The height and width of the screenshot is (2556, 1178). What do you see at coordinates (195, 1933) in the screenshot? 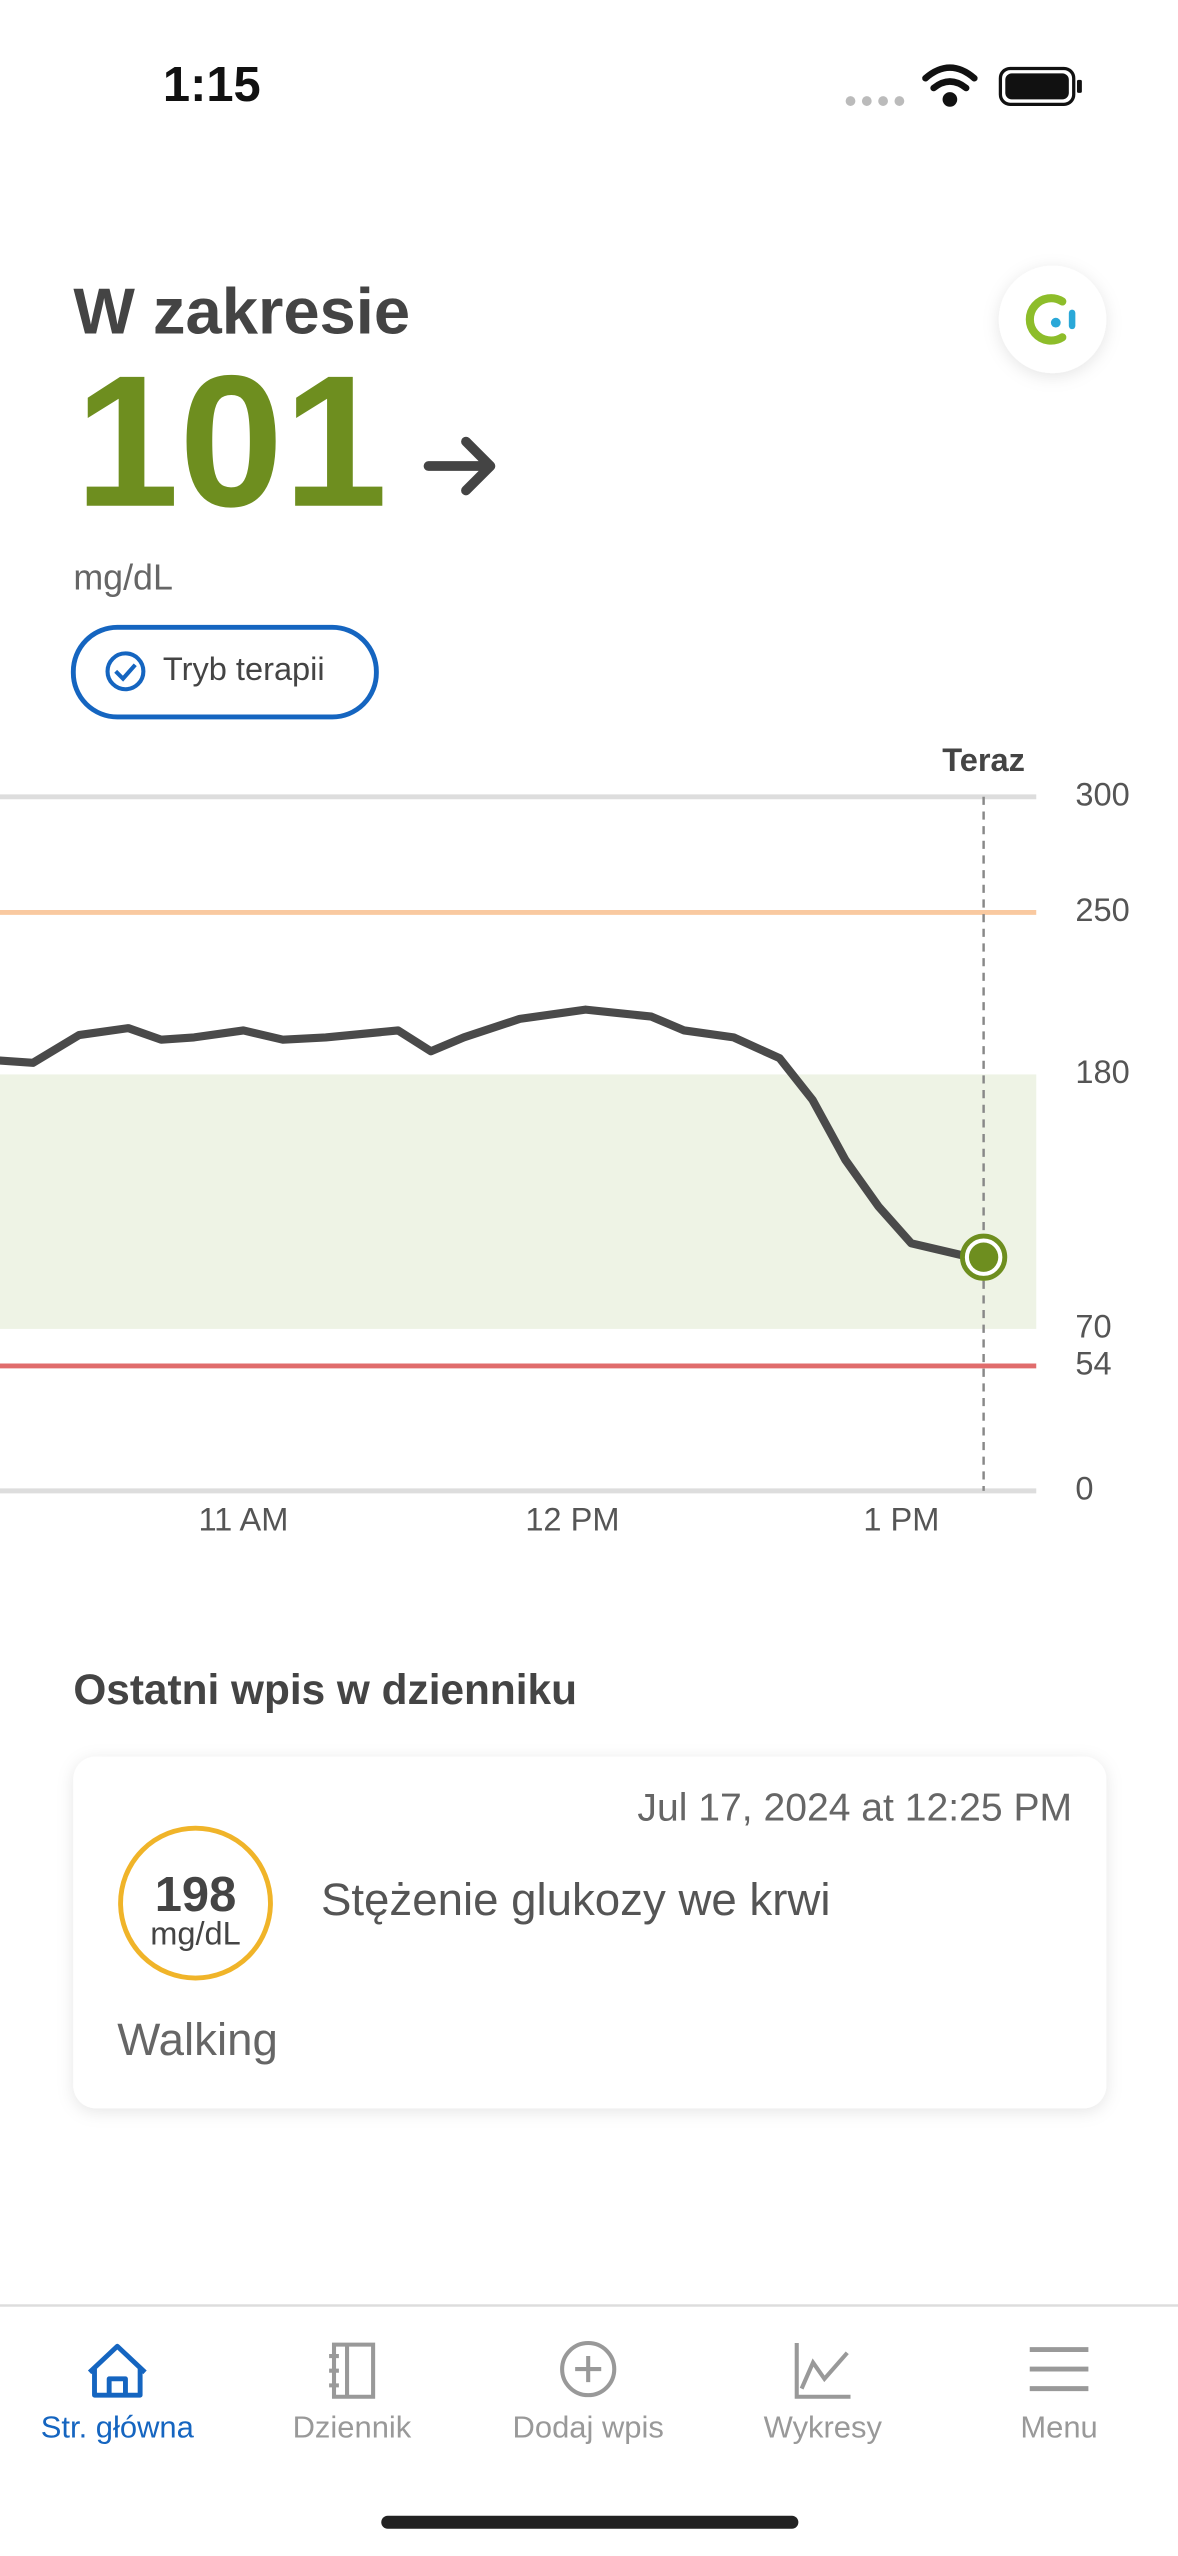
I see `log-unit: mg/dL` at bounding box center [195, 1933].